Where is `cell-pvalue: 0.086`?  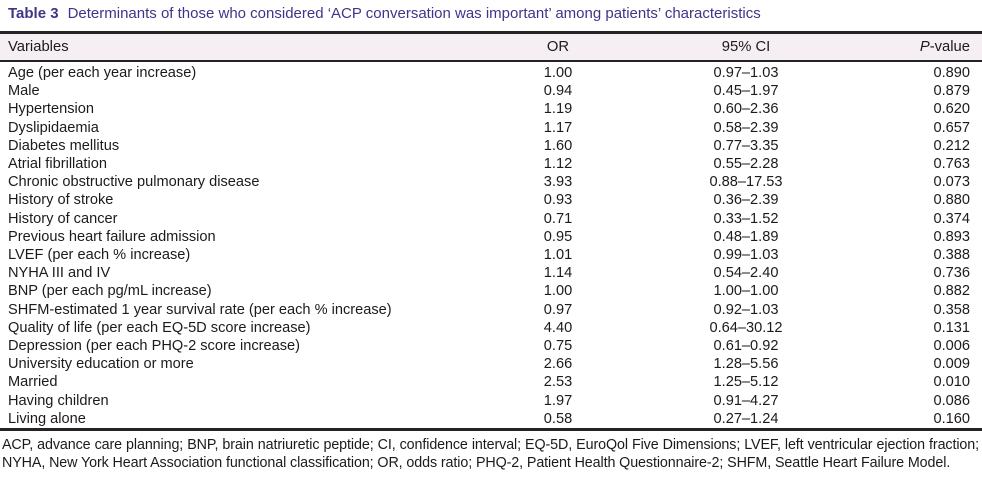 cell-pvalue: 0.086 is located at coordinates (951, 400).